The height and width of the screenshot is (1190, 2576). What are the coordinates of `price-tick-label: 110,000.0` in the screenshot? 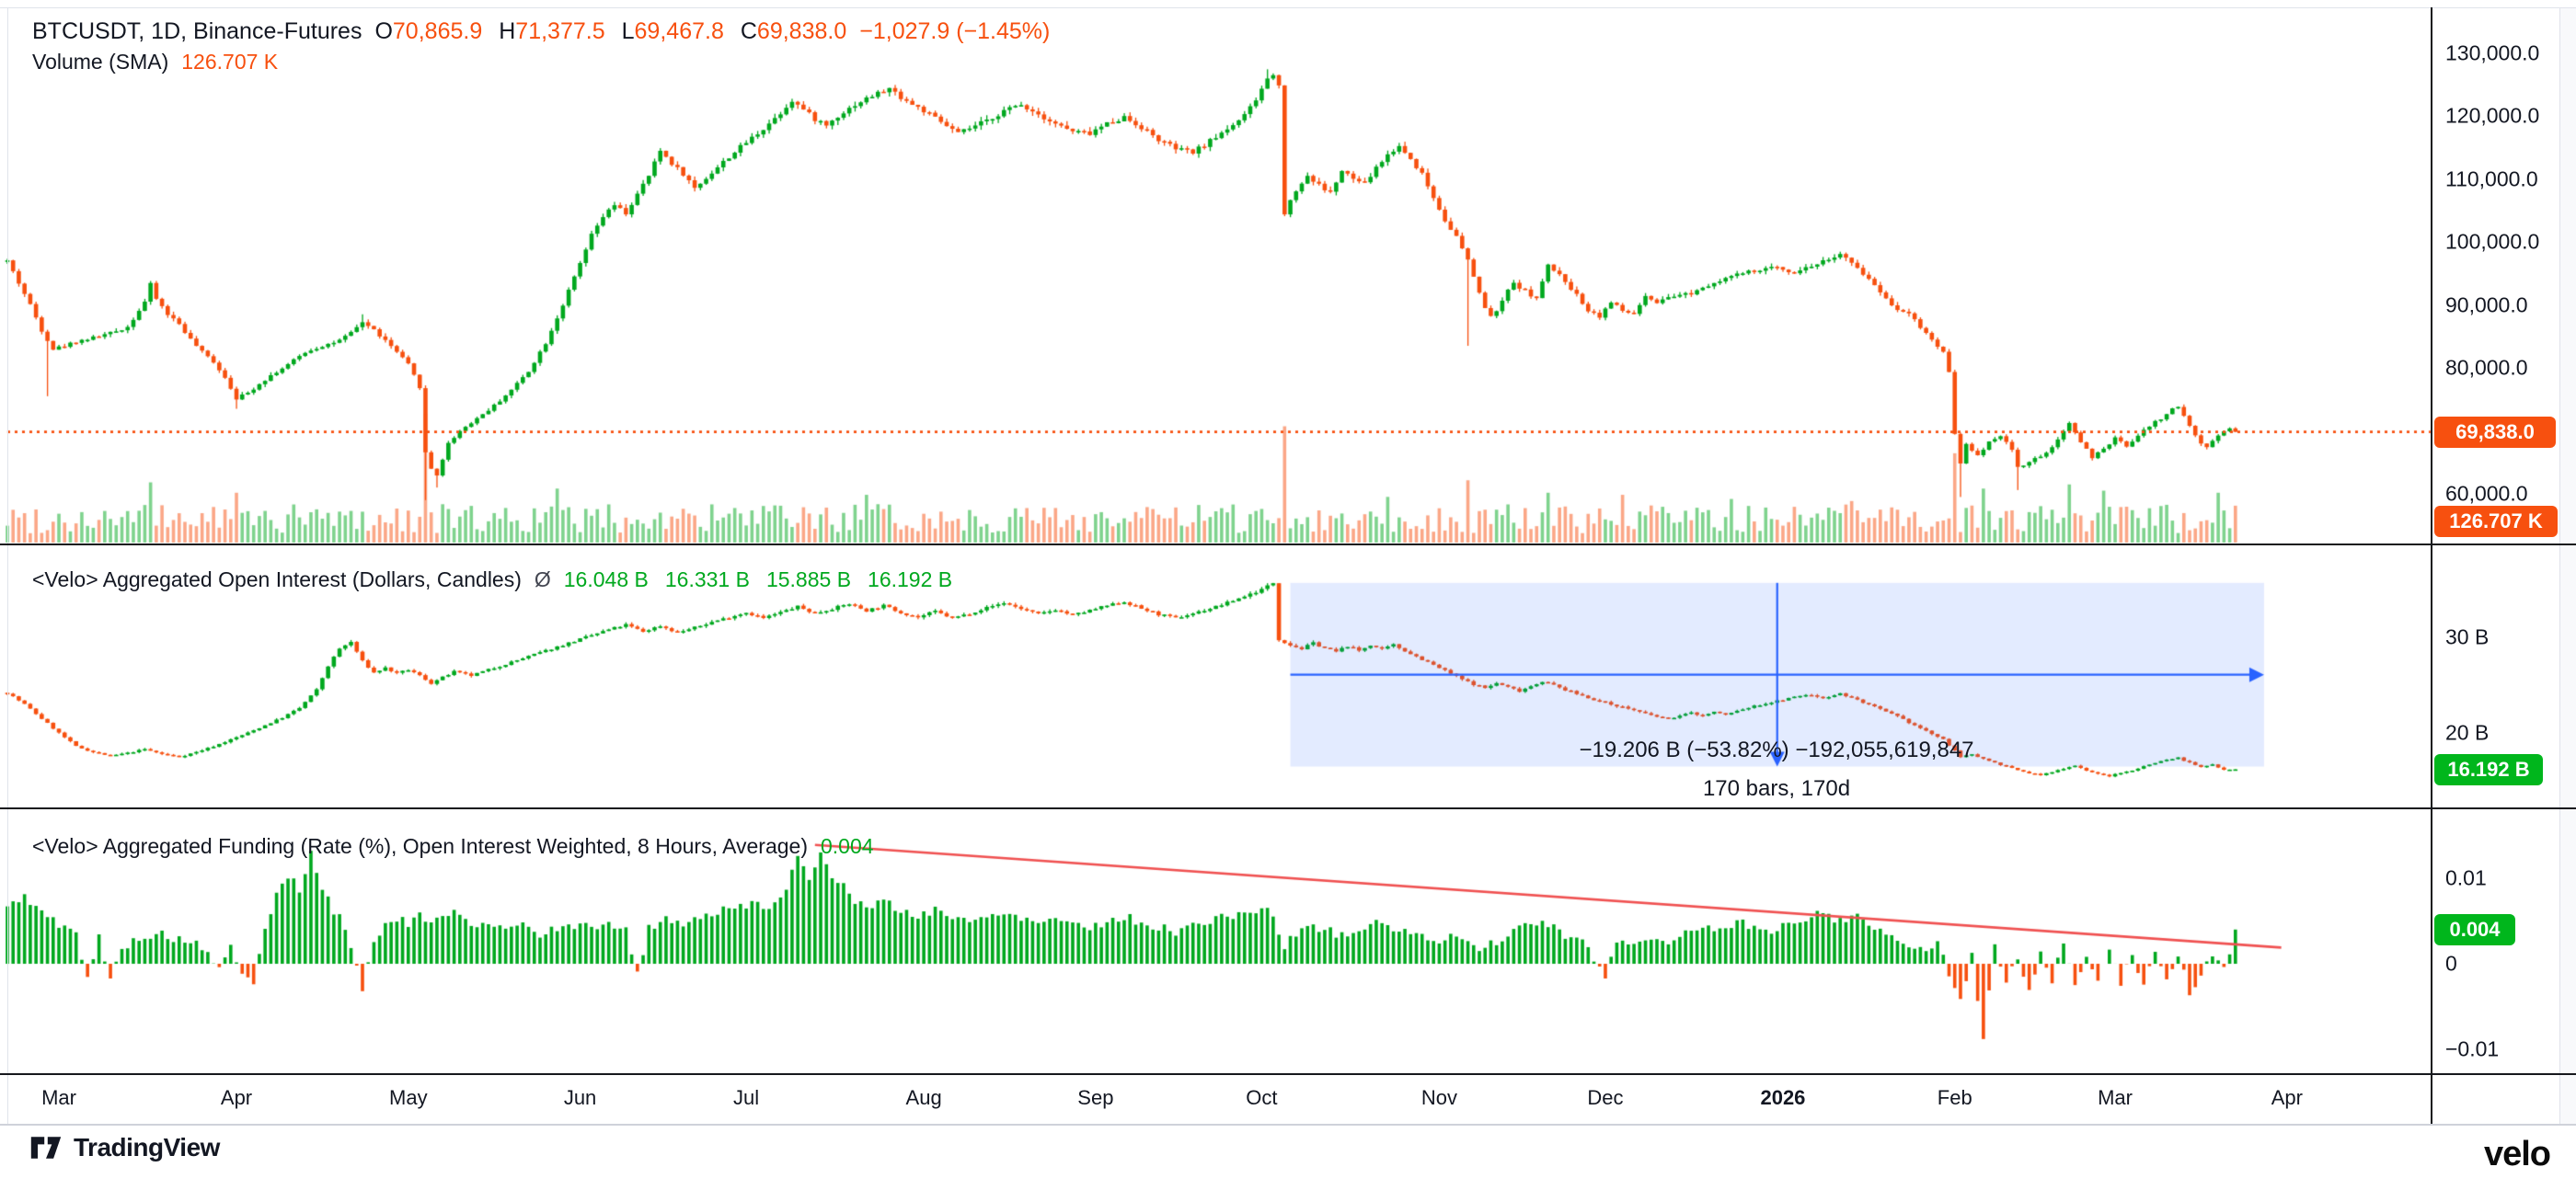 It's located at (2491, 178).